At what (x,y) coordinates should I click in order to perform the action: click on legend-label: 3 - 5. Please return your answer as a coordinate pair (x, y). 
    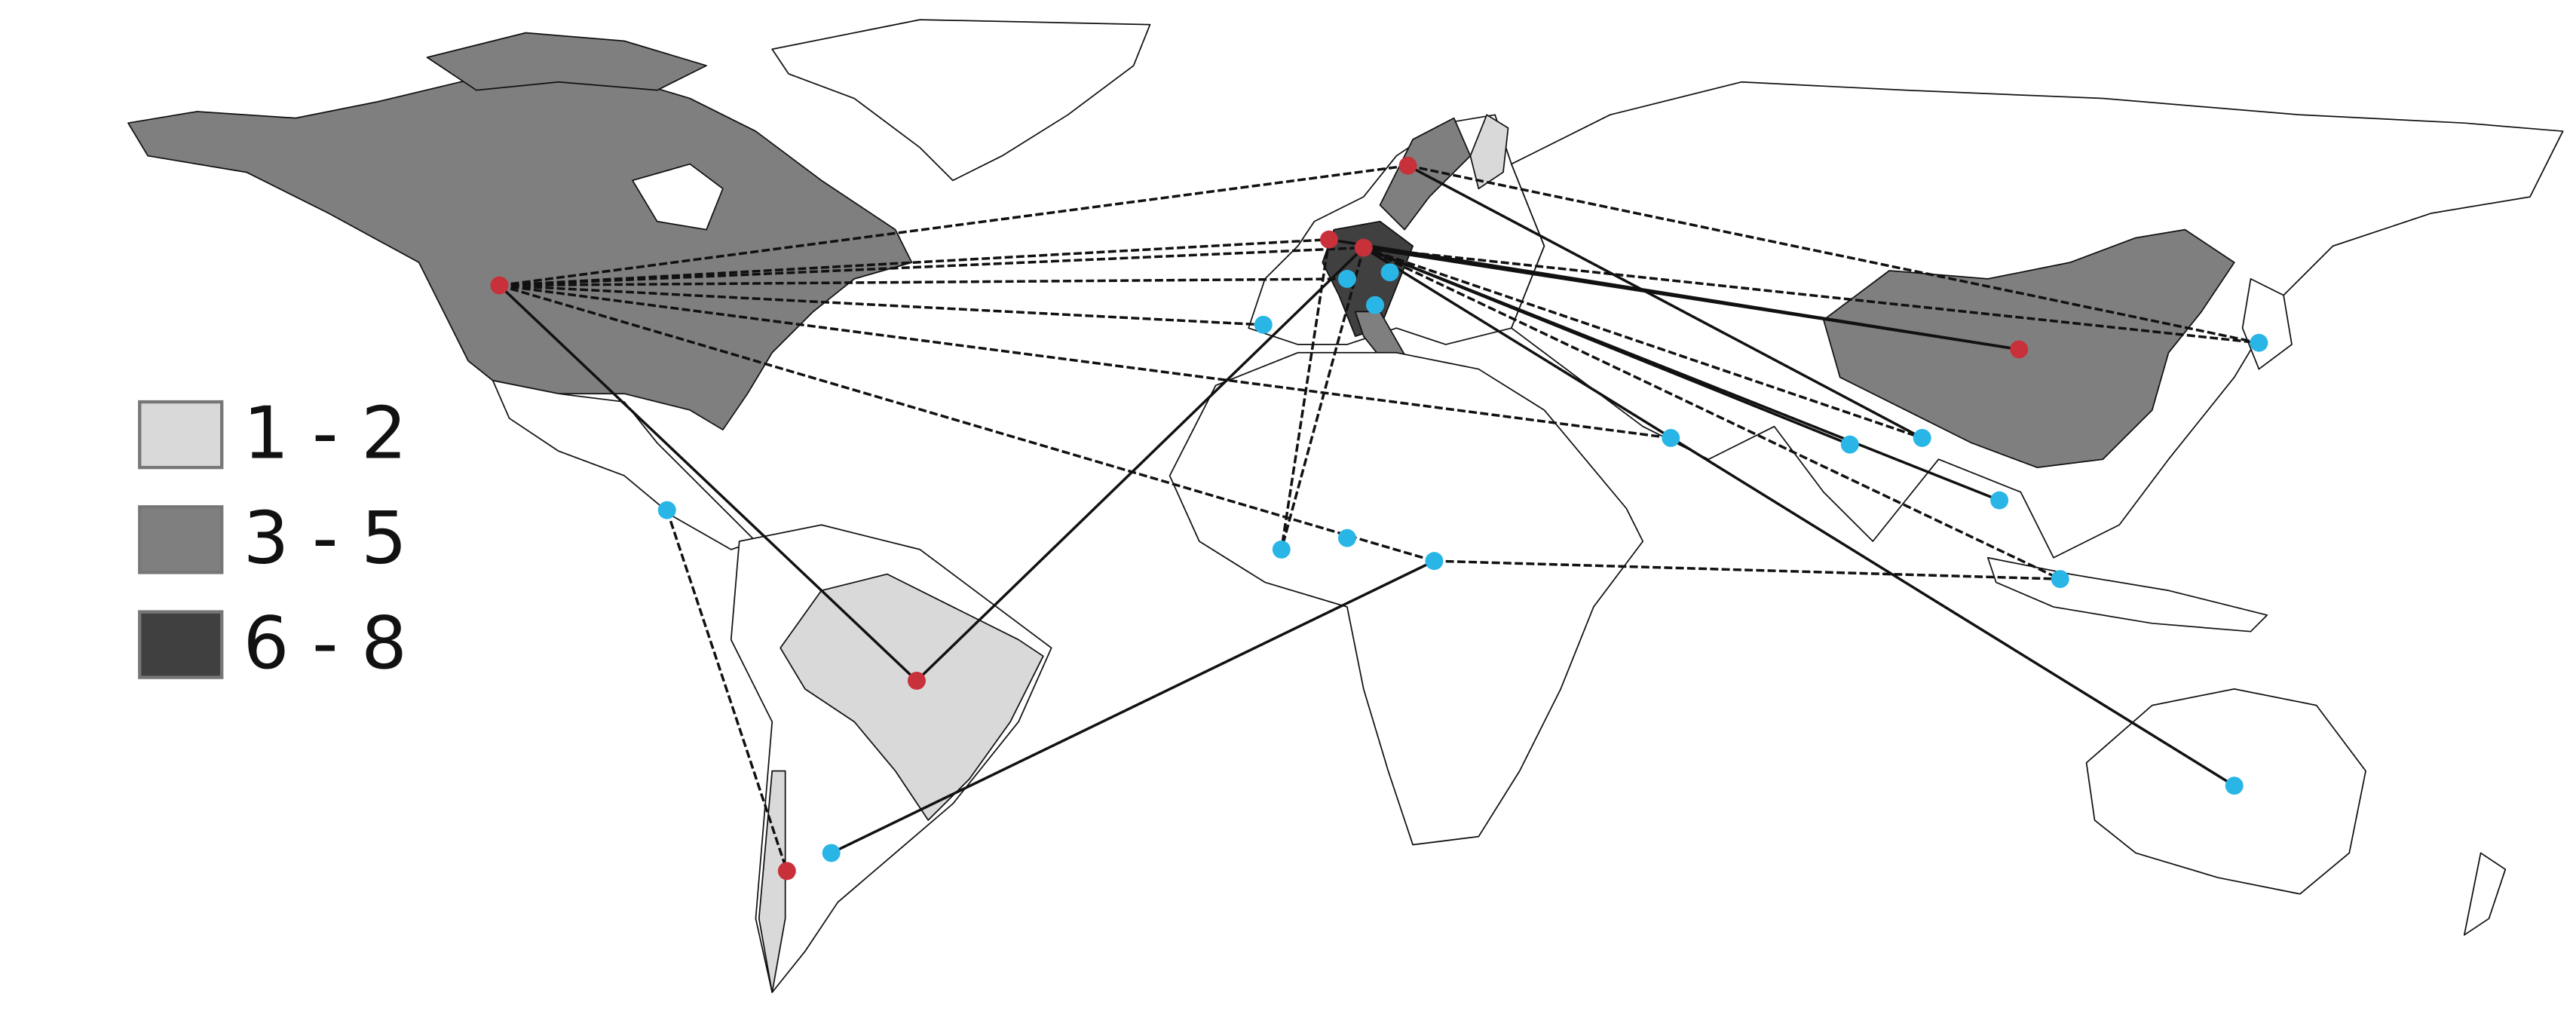
    Looking at the image, I should click on (326, 538).